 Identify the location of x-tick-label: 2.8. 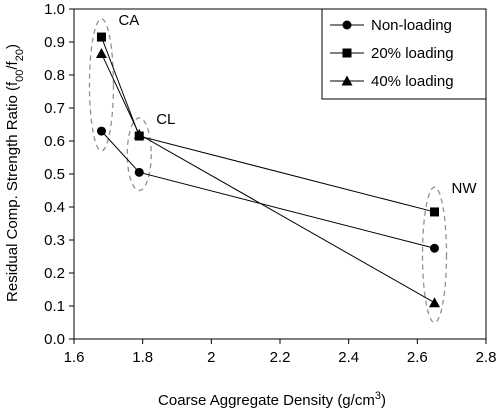
(486, 357).